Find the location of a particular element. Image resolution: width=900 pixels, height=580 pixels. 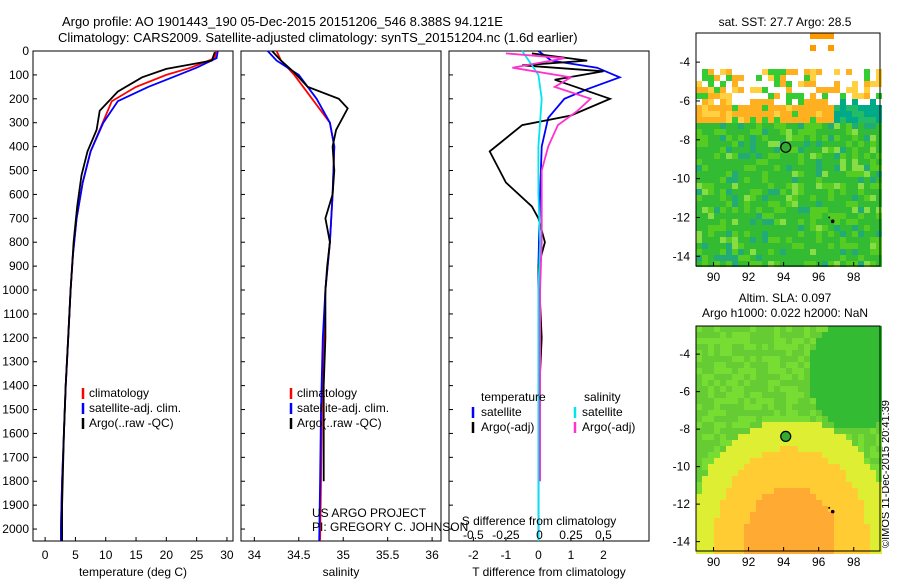

x-tick-label: 34 is located at coordinates (255, 555).